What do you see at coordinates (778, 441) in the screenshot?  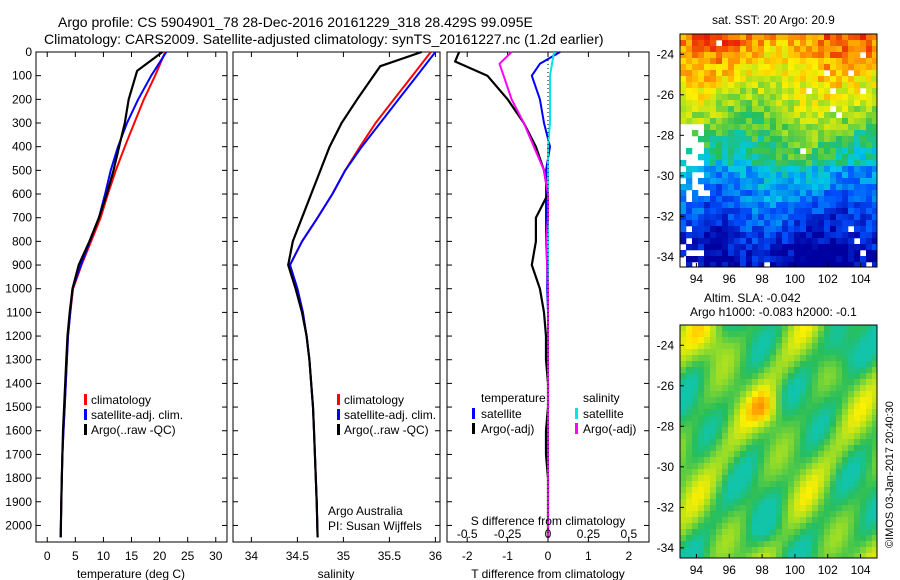 I see `map-frame` at bounding box center [778, 441].